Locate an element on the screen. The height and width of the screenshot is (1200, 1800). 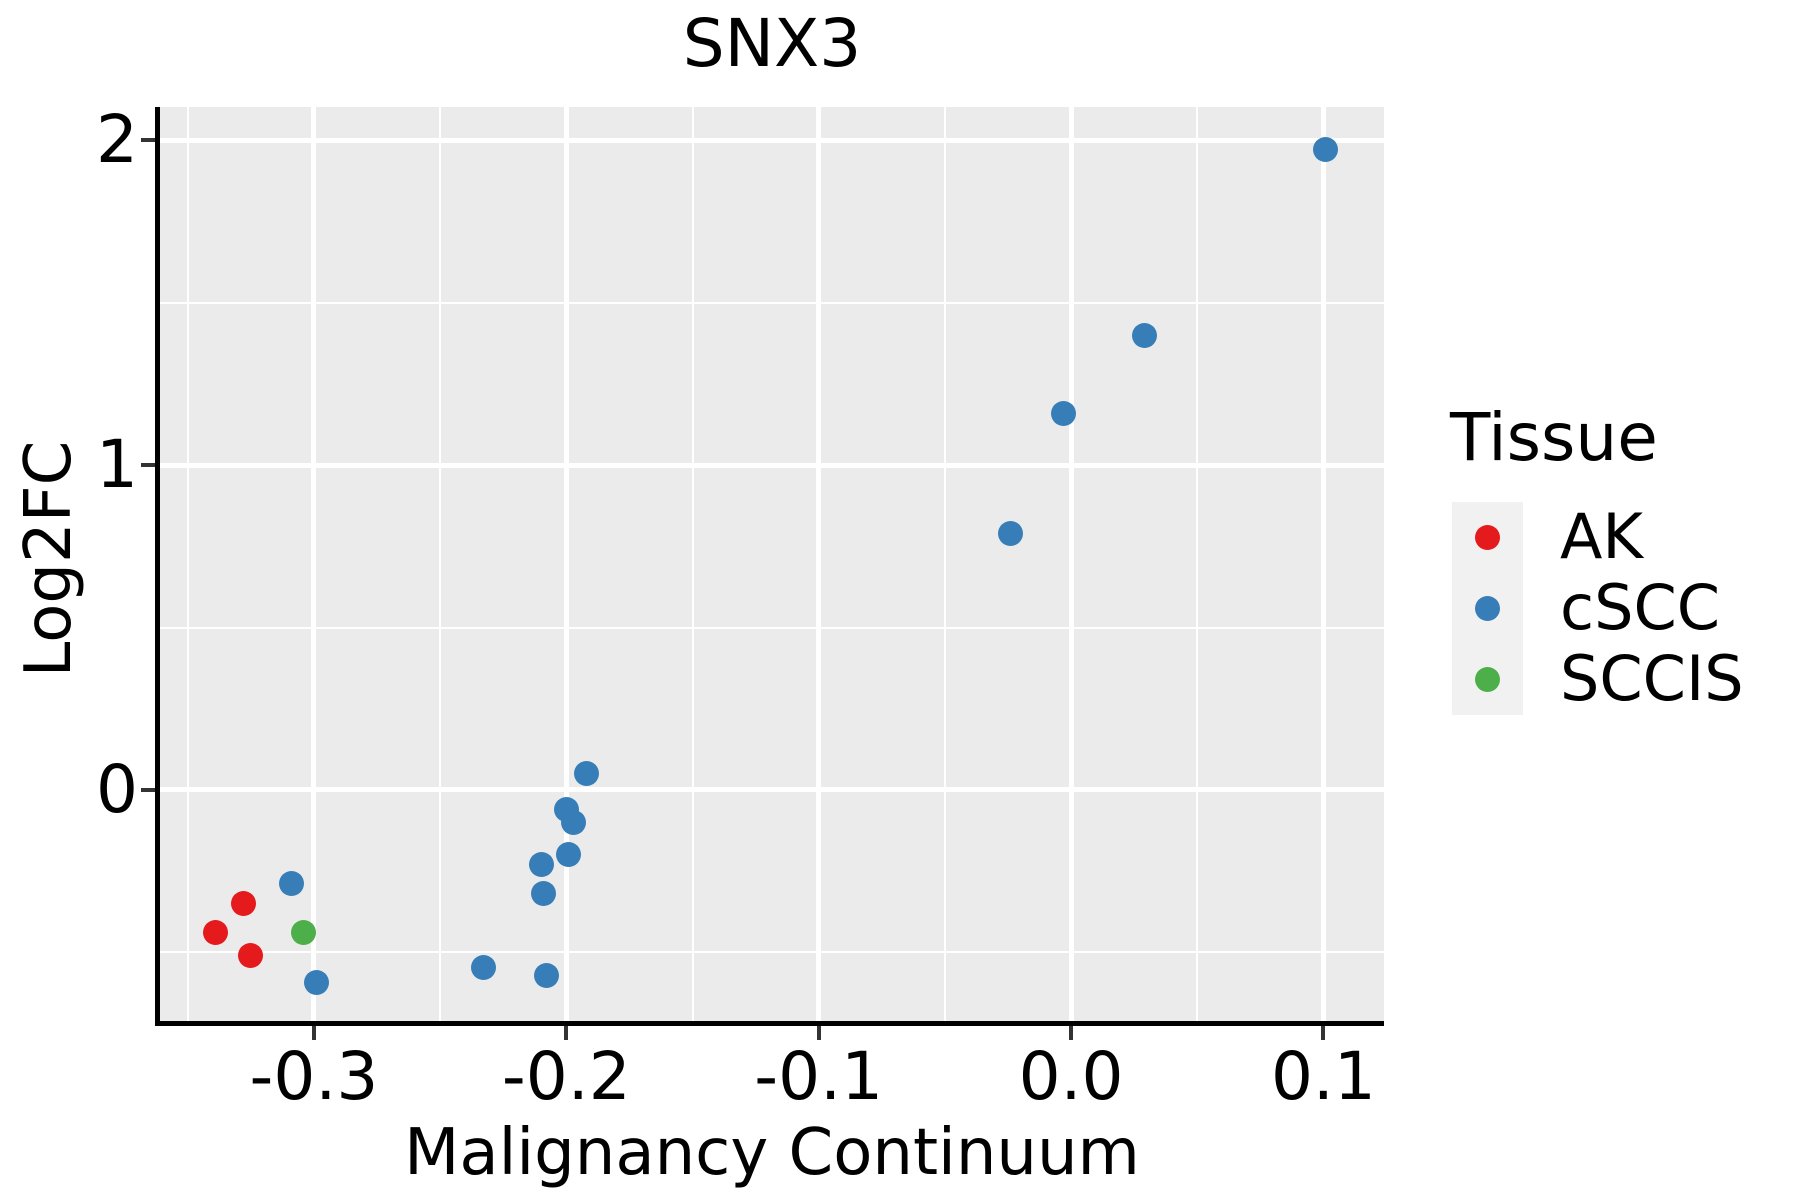
y-axis-title: Log2FC is located at coordinates (48, 559).